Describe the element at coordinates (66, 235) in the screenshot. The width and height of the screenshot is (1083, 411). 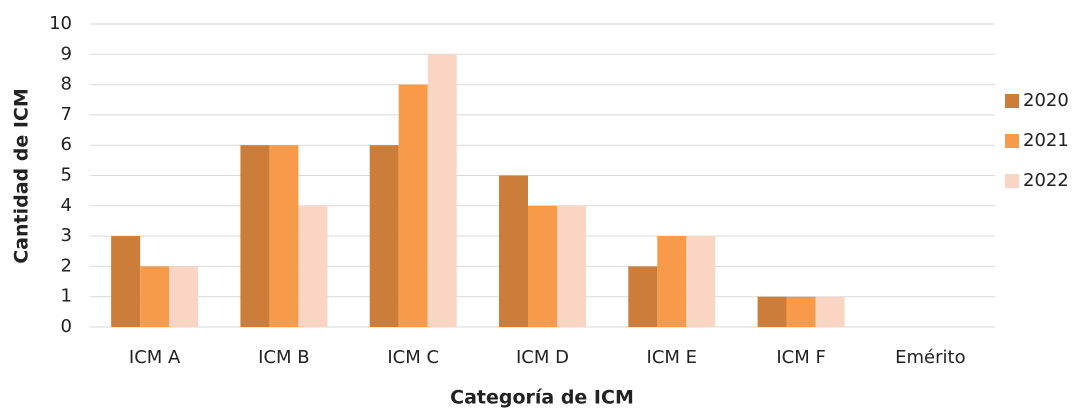
I see `y-tick-label: 3` at that location.